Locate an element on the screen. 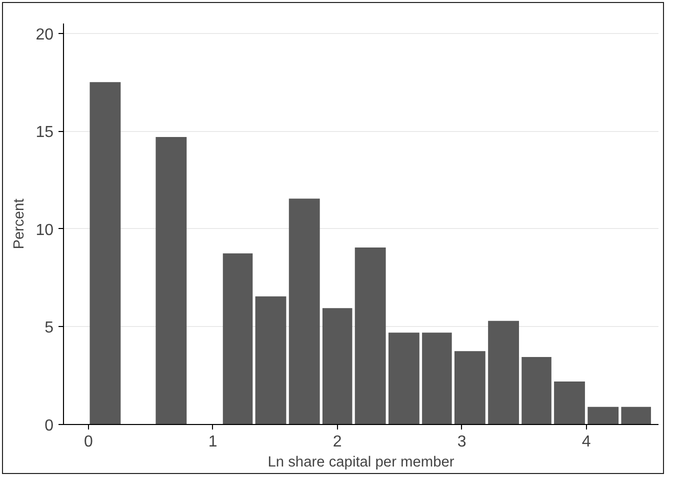 This screenshot has height=493, width=682. x-tick-label: 4 is located at coordinates (586, 442).